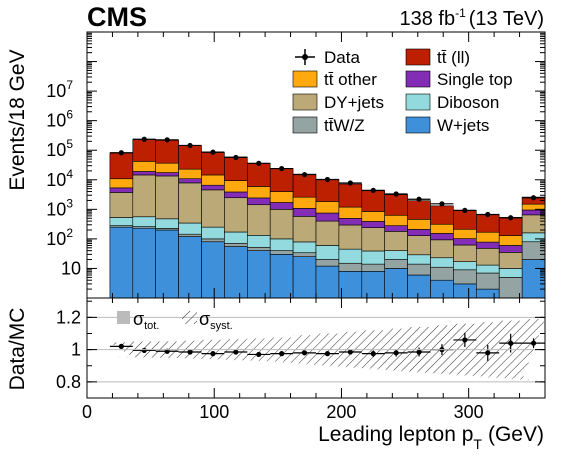 Image resolution: width=580 pixels, height=459 pixels. I want to click on legend-entry: Data, so click(327, 57).